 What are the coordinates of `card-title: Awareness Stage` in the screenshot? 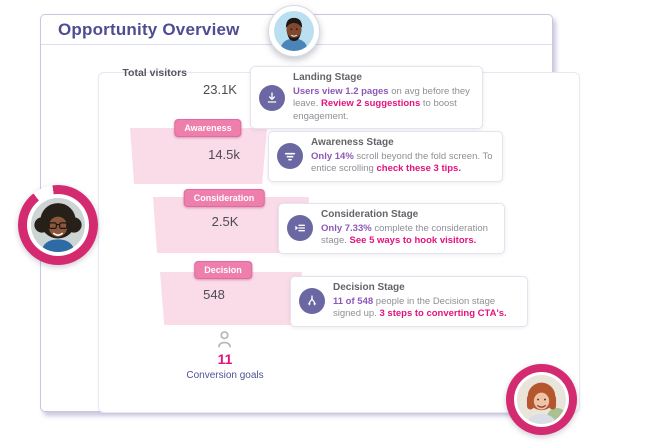 It's located at (352, 142).